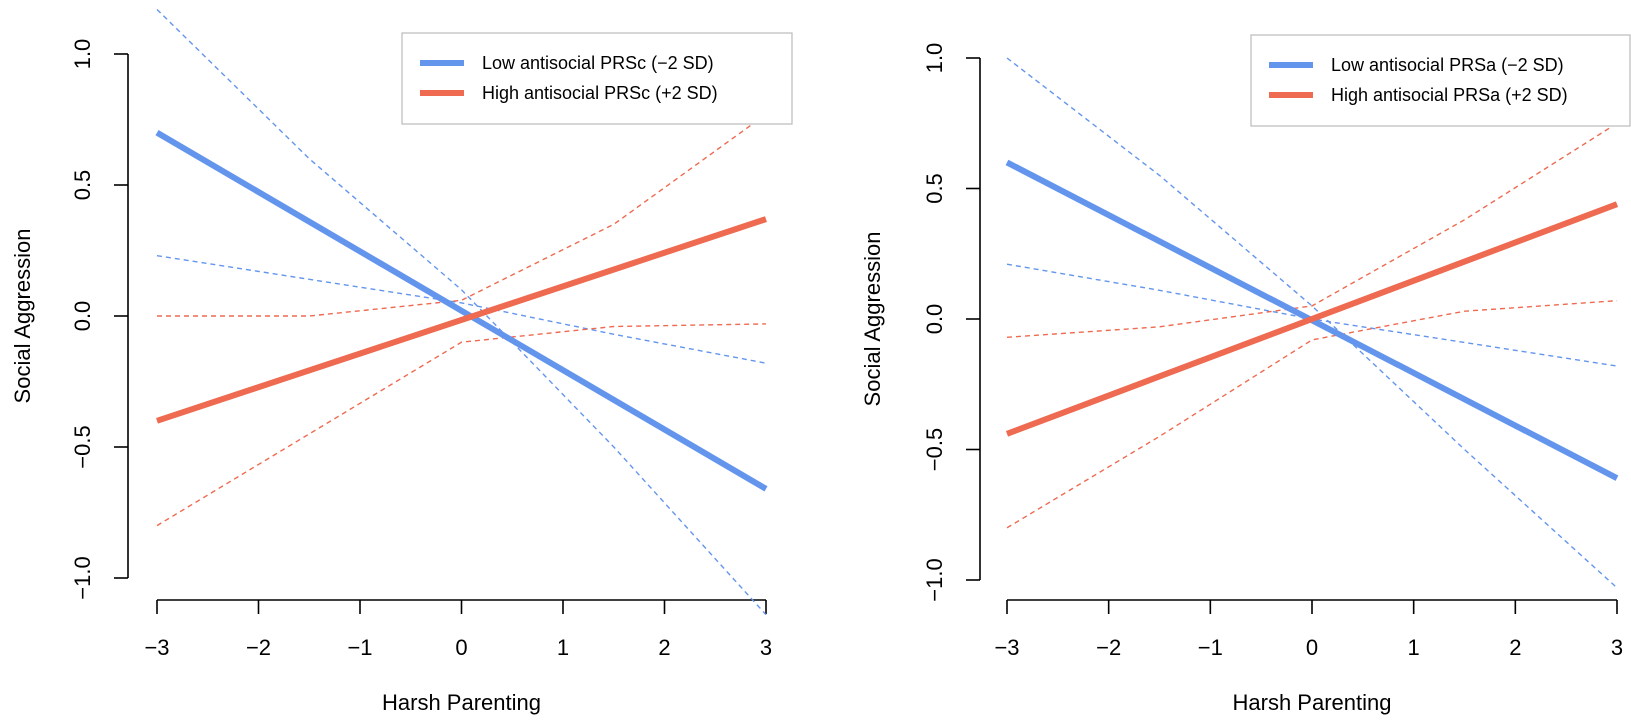 Image resolution: width=1631 pixels, height=726 pixels. I want to click on legend-label: Low antisocial PRSc (−2 SD), so click(598, 63).